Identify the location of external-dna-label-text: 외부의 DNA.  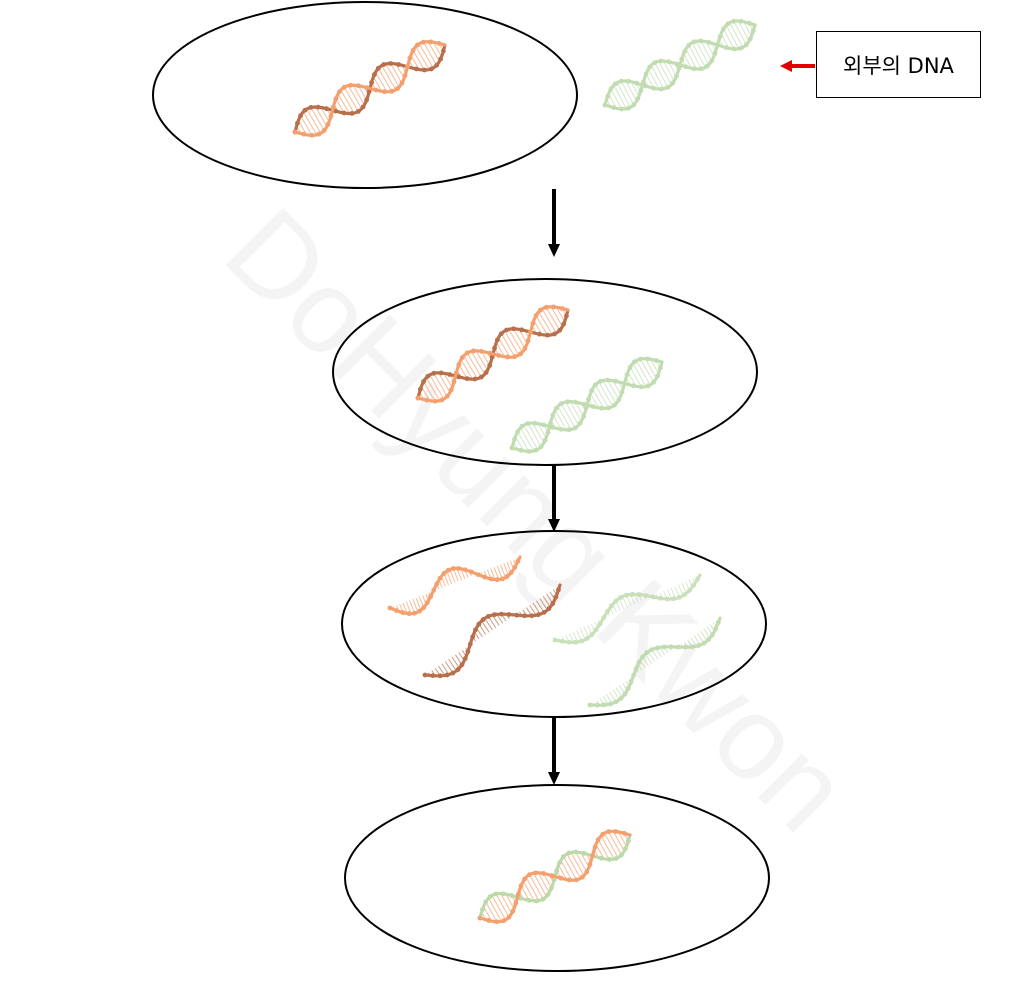
(898, 65).